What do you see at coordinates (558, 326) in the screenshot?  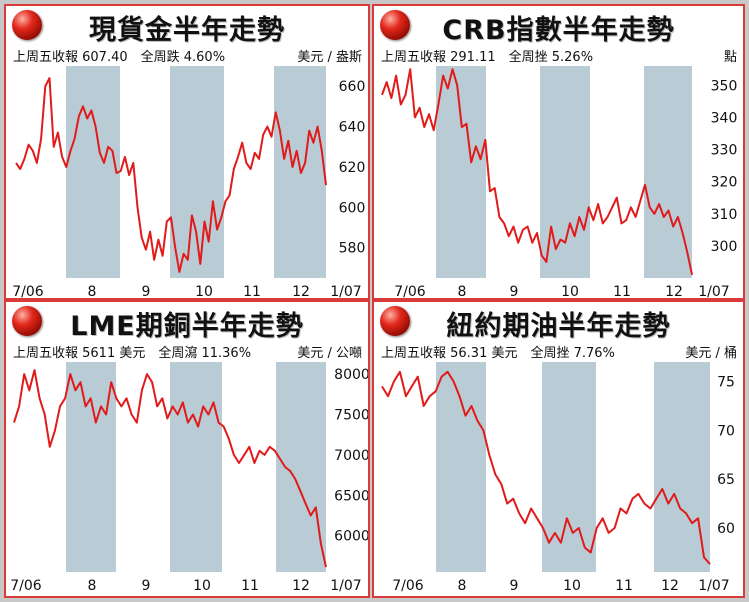 I see `chart-title: 紐約期油半年走勢` at bounding box center [558, 326].